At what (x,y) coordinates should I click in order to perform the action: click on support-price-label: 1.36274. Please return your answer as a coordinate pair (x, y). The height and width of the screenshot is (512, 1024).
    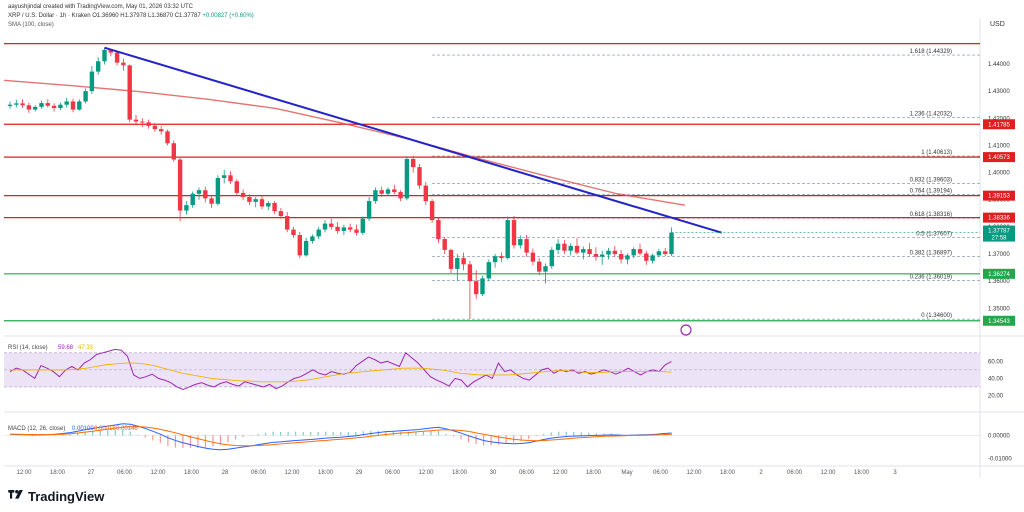
    Looking at the image, I should click on (999, 275).